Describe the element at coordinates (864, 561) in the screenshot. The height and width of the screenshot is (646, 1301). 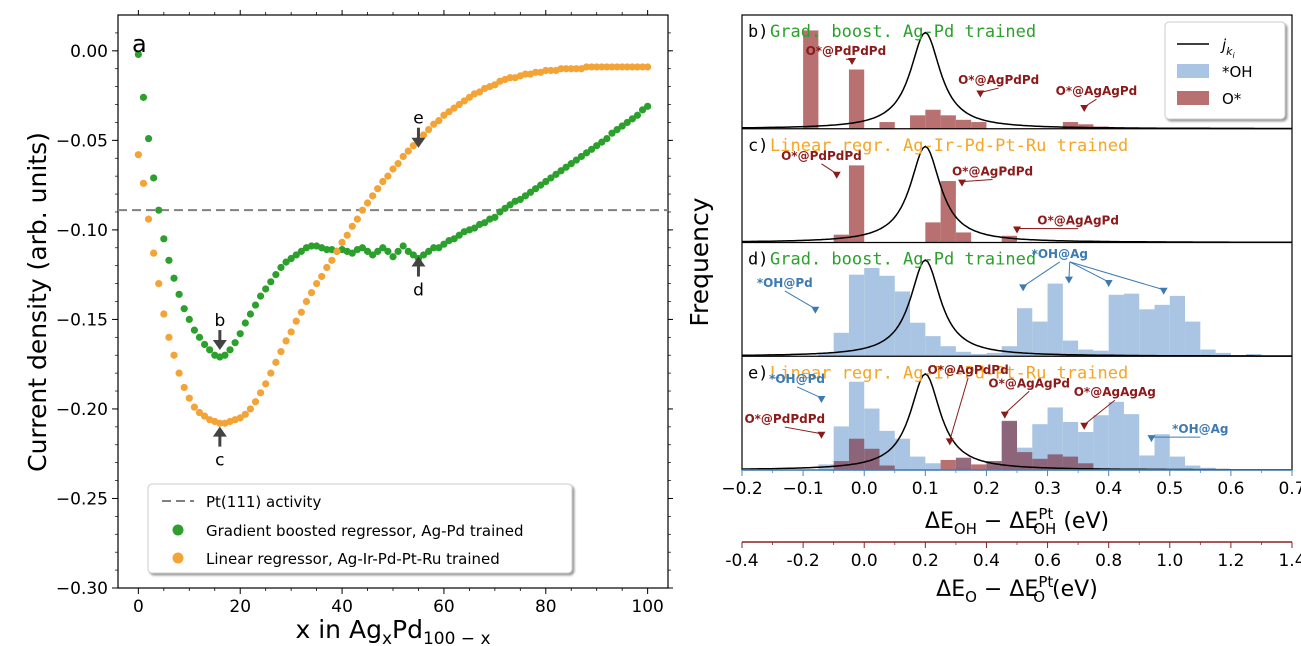
I see `o-tick-label: 0.0` at that location.